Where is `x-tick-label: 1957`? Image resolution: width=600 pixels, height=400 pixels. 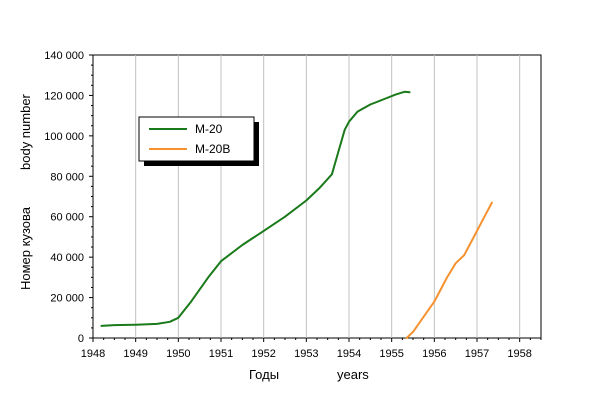
x-tick-label: 1957 is located at coordinates (477, 354).